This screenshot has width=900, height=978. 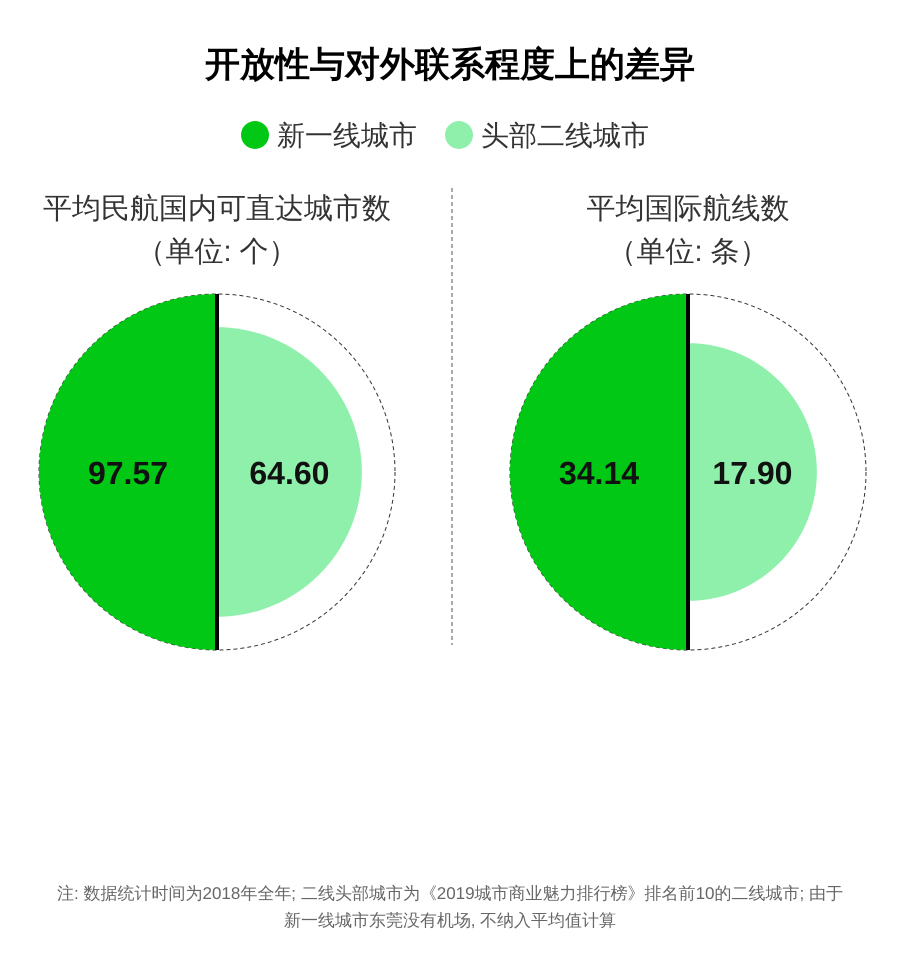 I want to click on legend-label: 新一线城市, so click(x=347, y=135).